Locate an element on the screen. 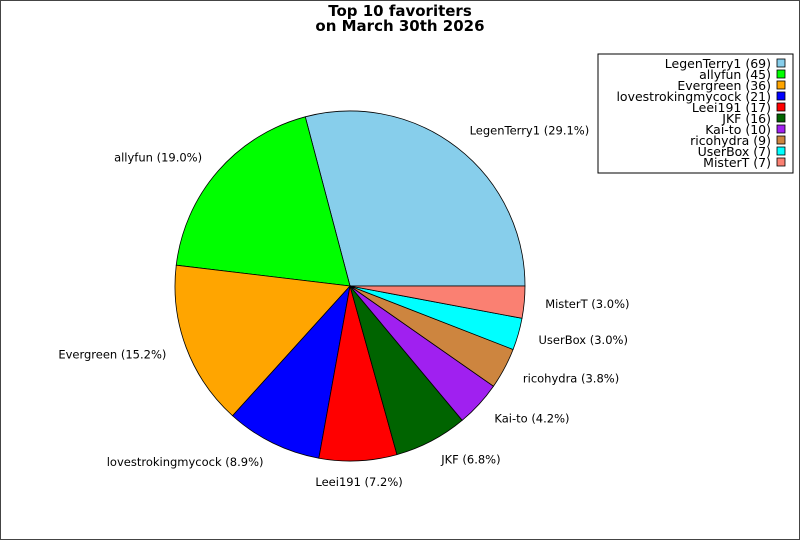 The width and height of the screenshot is (800, 540). legend-box is located at coordinates (695, 113).